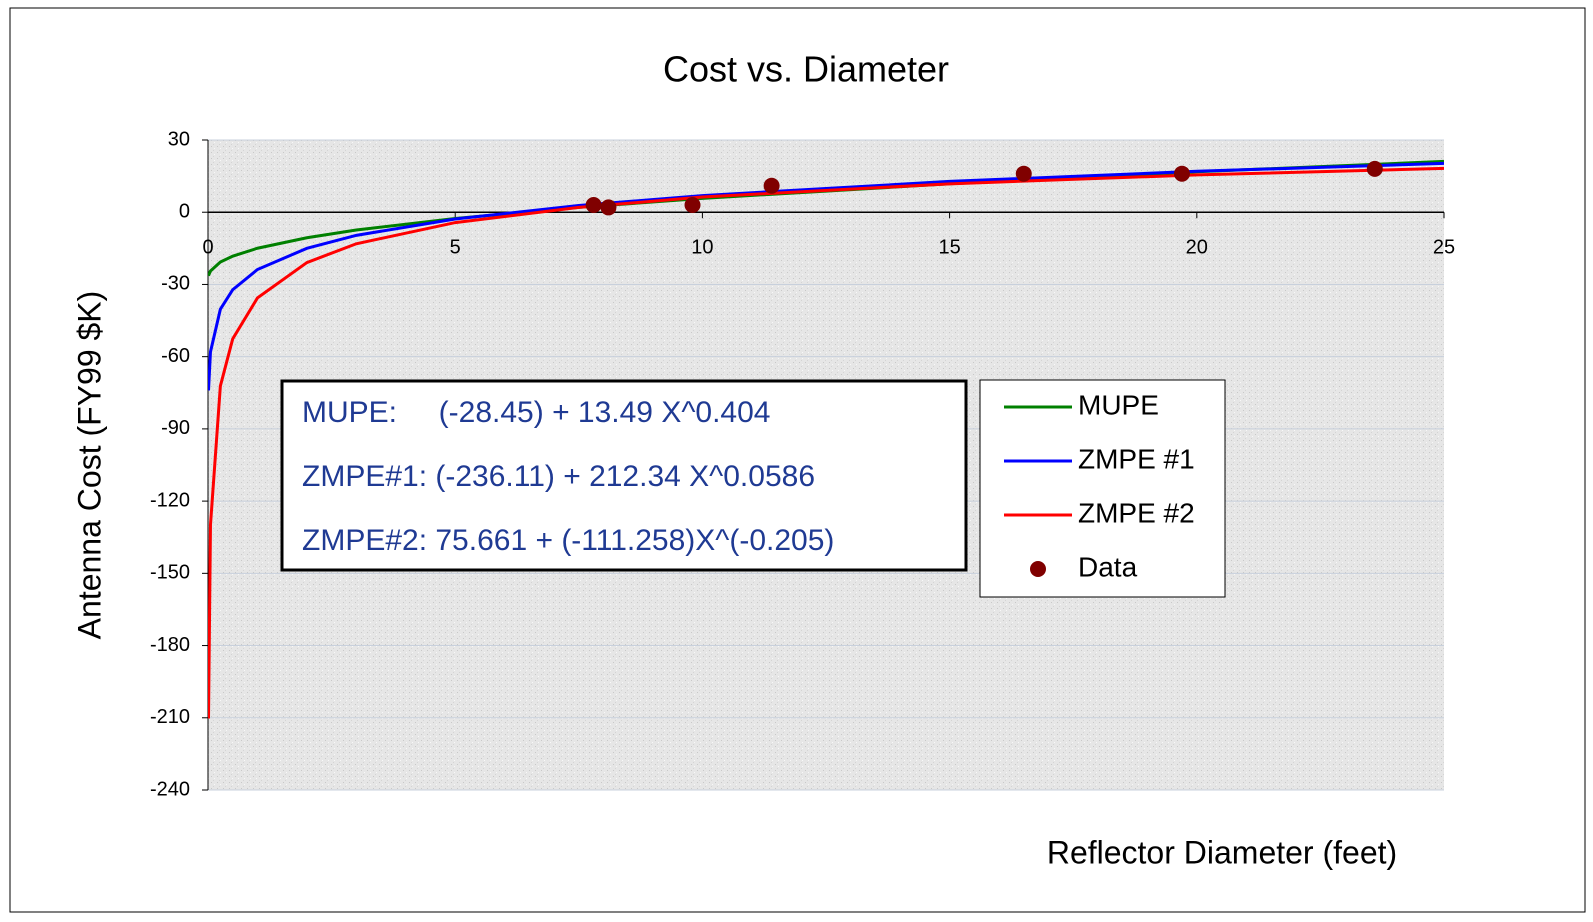 The width and height of the screenshot is (1593, 922). What do you see at coordinates (1136, 512) in the screenshot?
I see `legend-label: ZMPE #2` at bounding box center [1136, 512].